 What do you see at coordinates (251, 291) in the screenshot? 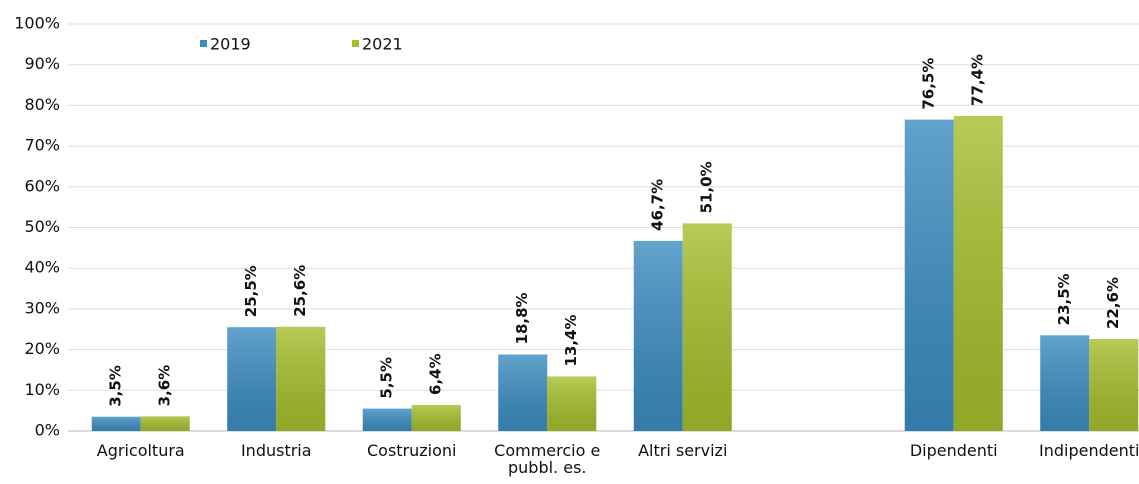
I see `value-label: 25,5%` at bounding box center [251, 291].